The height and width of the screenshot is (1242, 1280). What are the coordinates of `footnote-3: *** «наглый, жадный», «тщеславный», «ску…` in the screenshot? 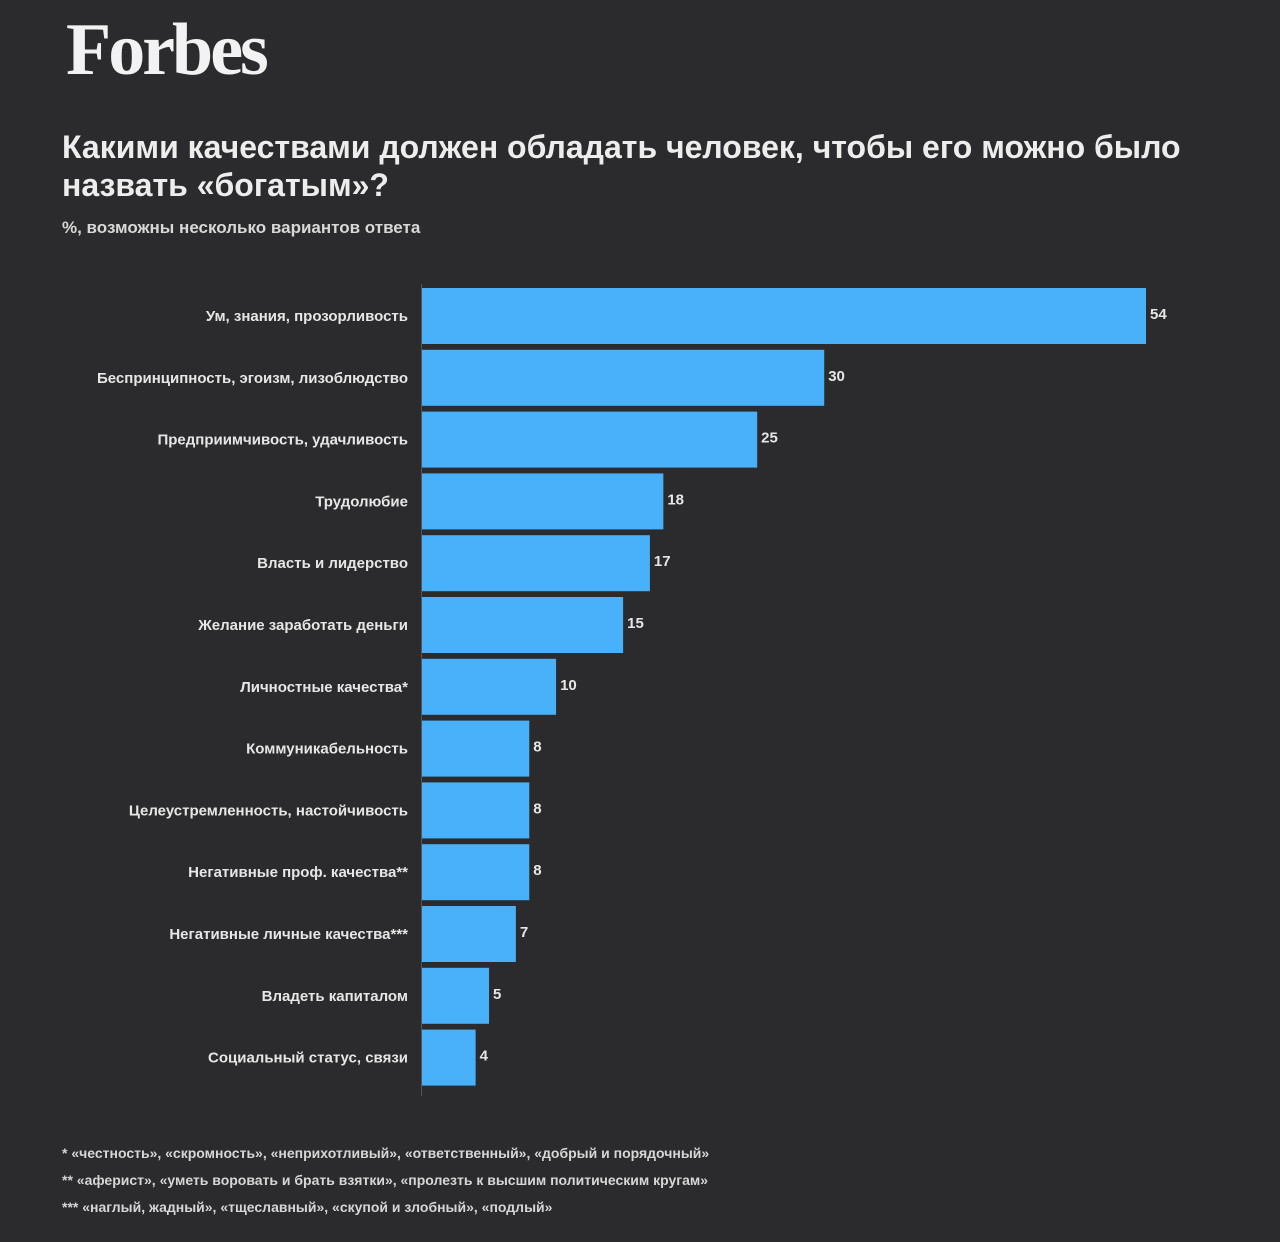 It's located at (307, 1207).